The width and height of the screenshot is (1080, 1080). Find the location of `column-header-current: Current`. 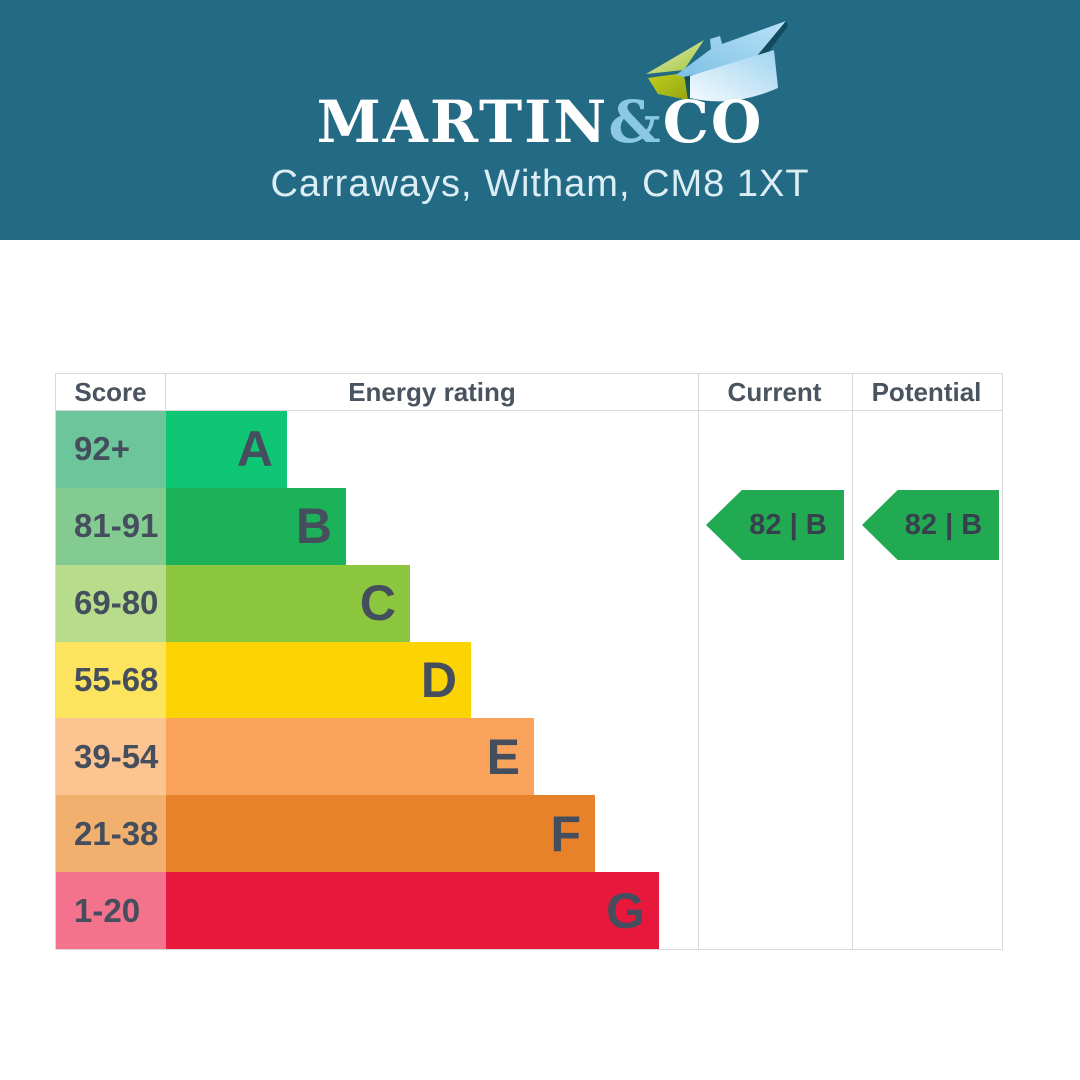

column-header-current: Current is located at coordinates (774, 391).